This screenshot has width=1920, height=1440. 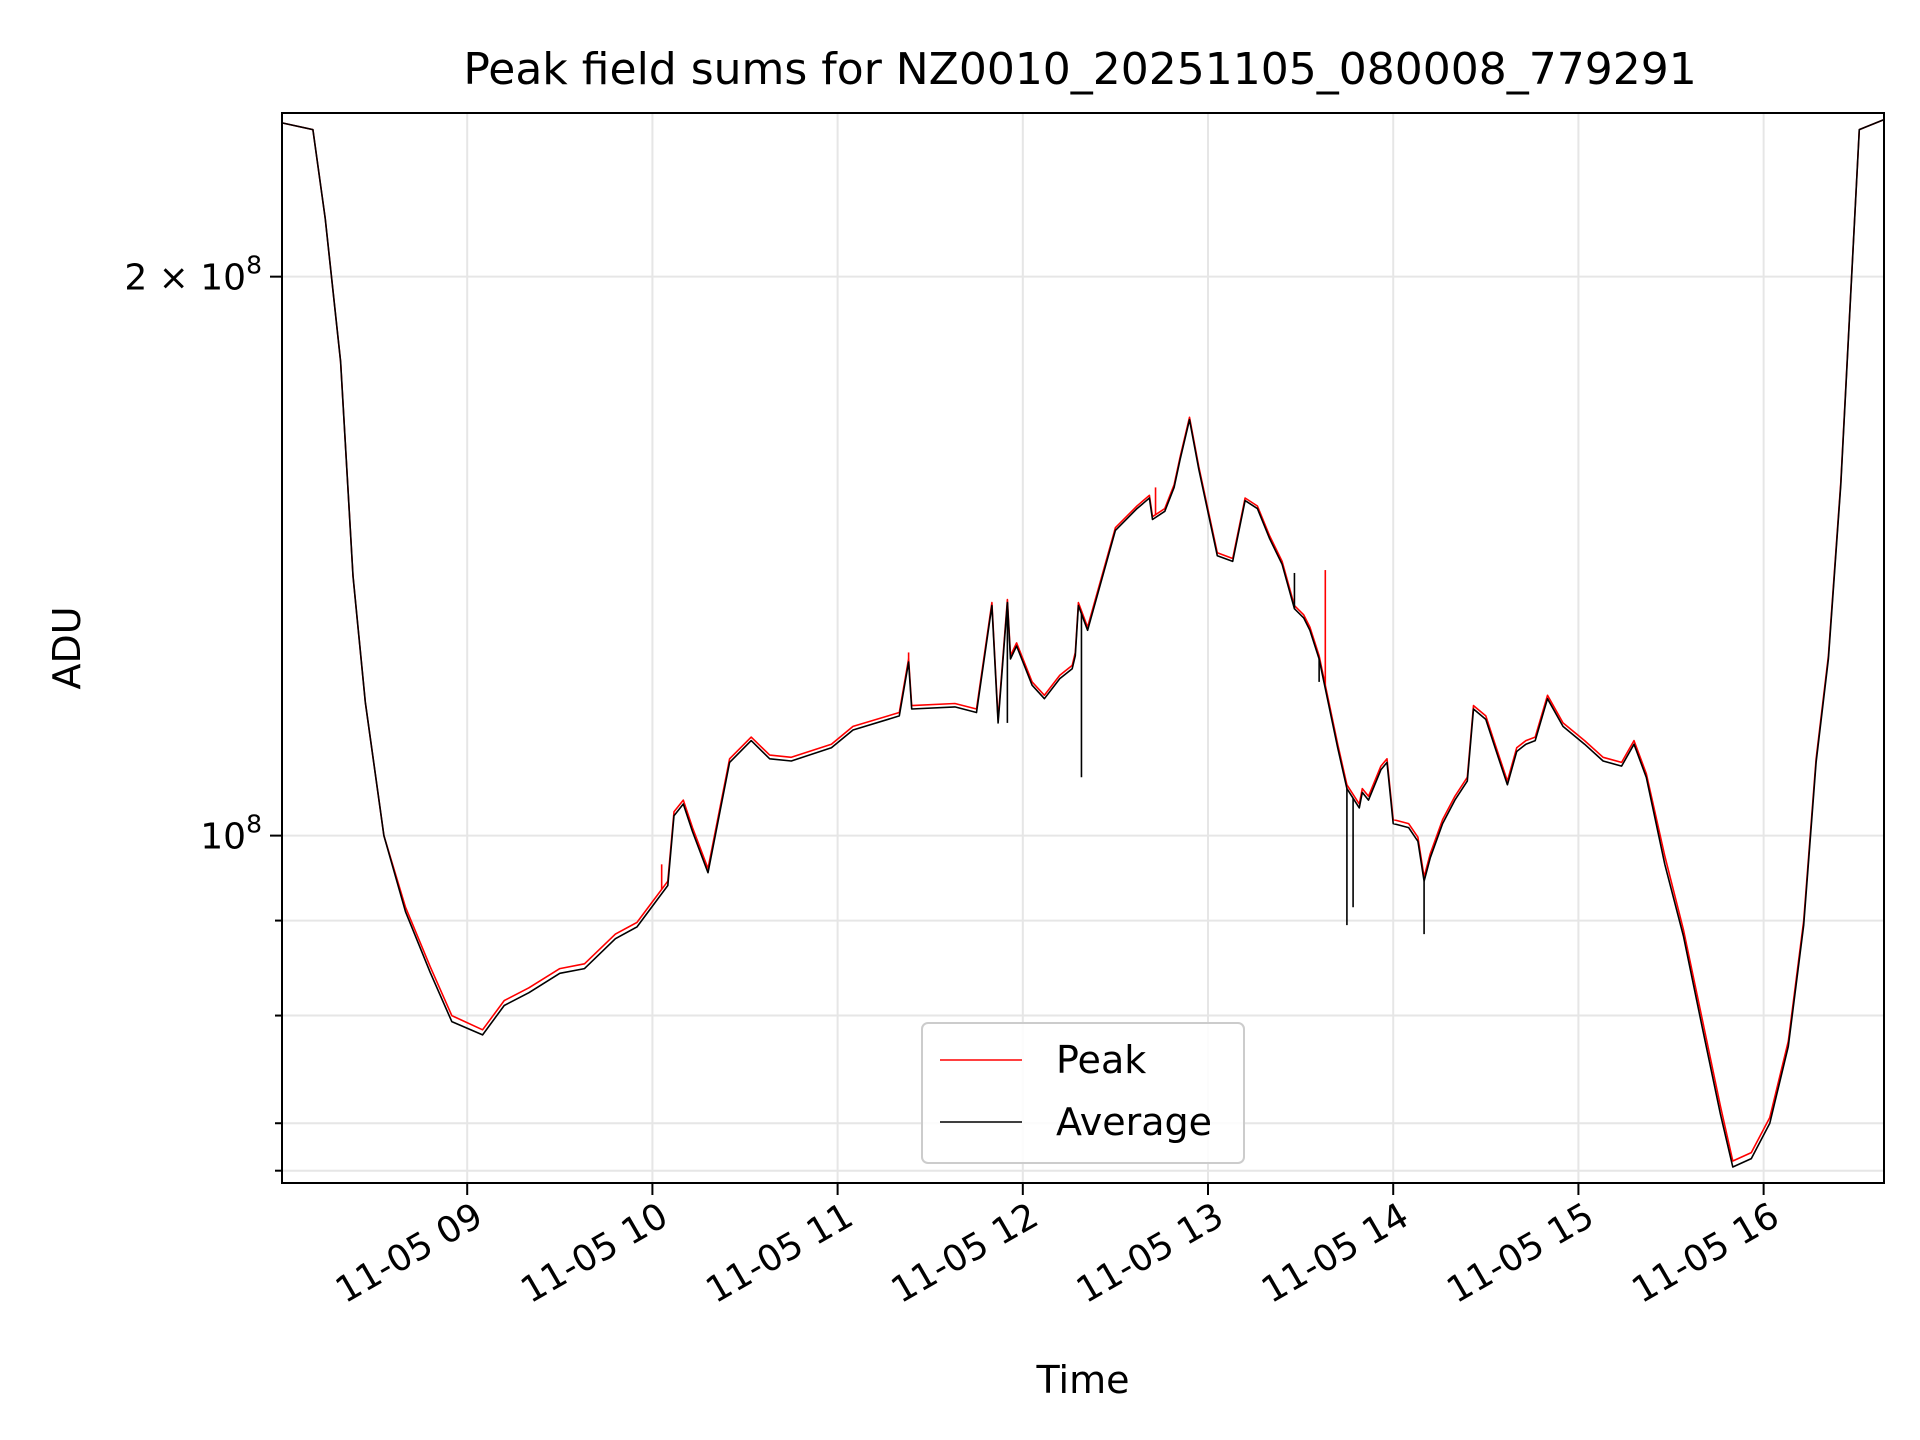 I want to click on y-tick-label: 108, so click(x=231, y=834).